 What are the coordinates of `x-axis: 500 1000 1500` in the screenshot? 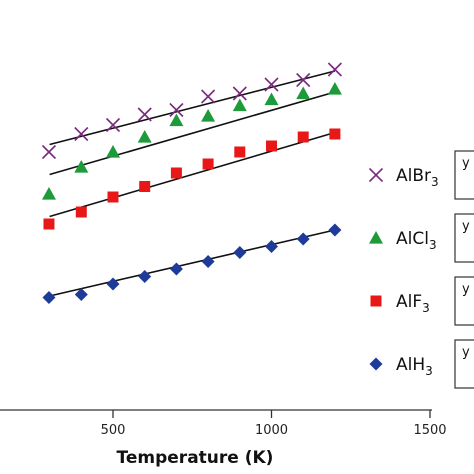 It's located at (223, 423).